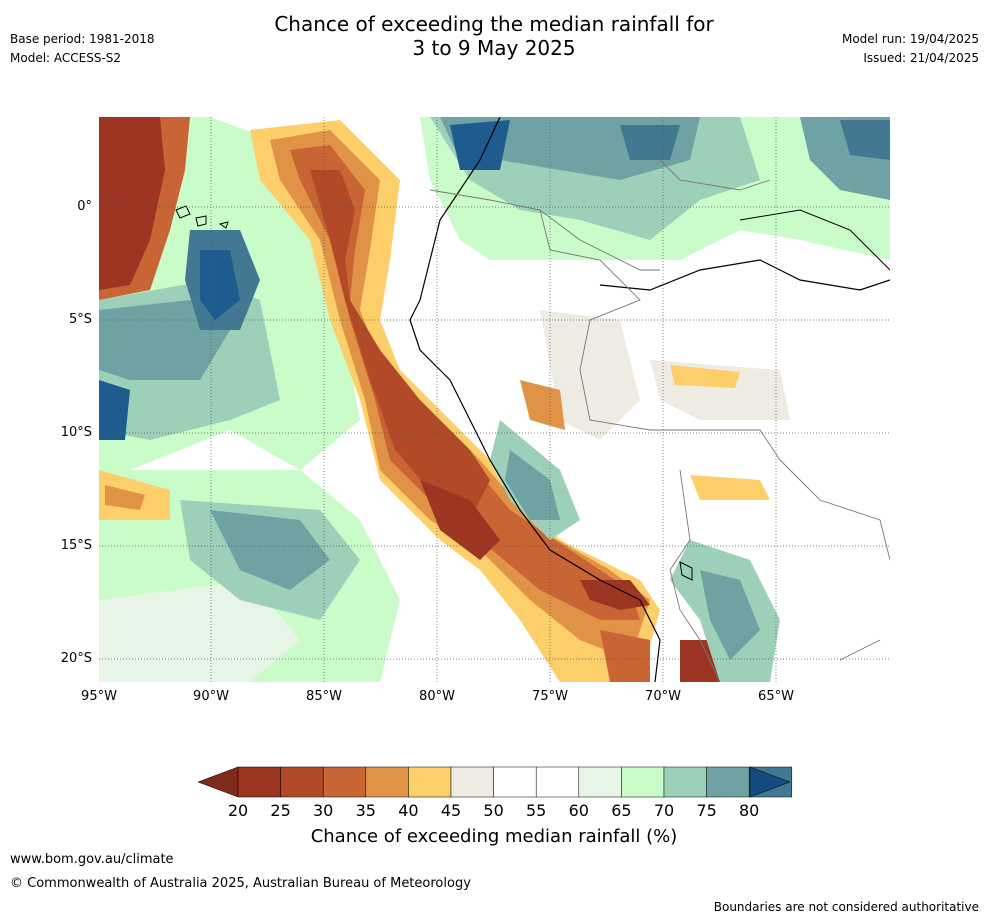 This screenshot has width=988, height=919. Describe the element at coordinates (365, 810) in the screenshot. I see `colorbar-tick-label: 35` at that location.